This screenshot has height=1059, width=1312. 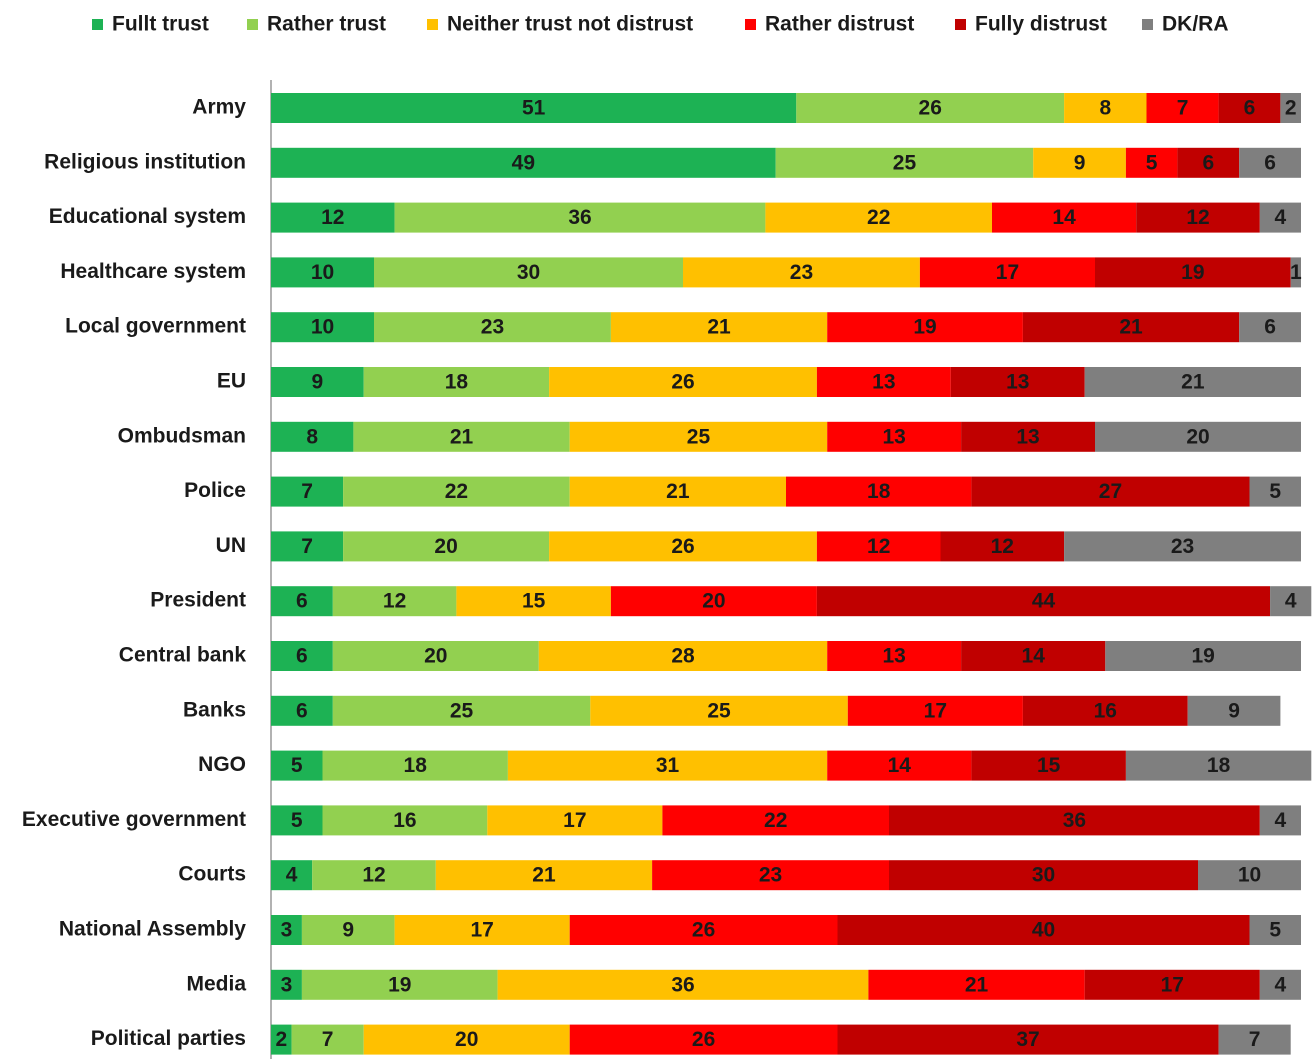 I want to click on segment-label: 36, so click(x=682, y=984).